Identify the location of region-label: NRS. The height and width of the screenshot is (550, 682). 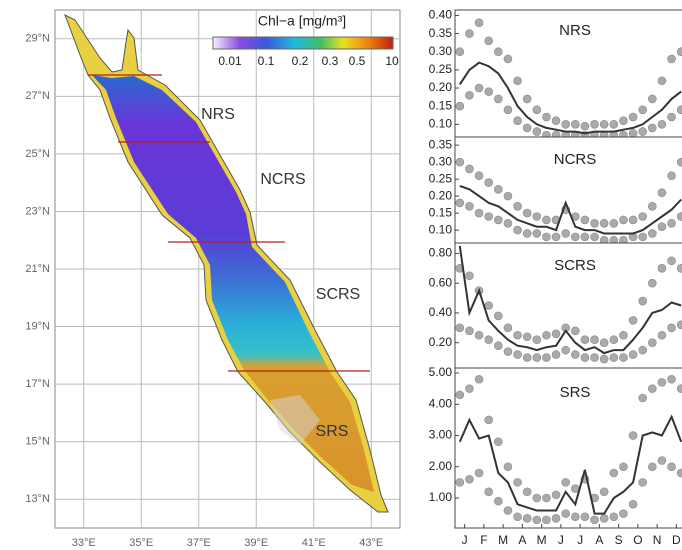
(218, 114).